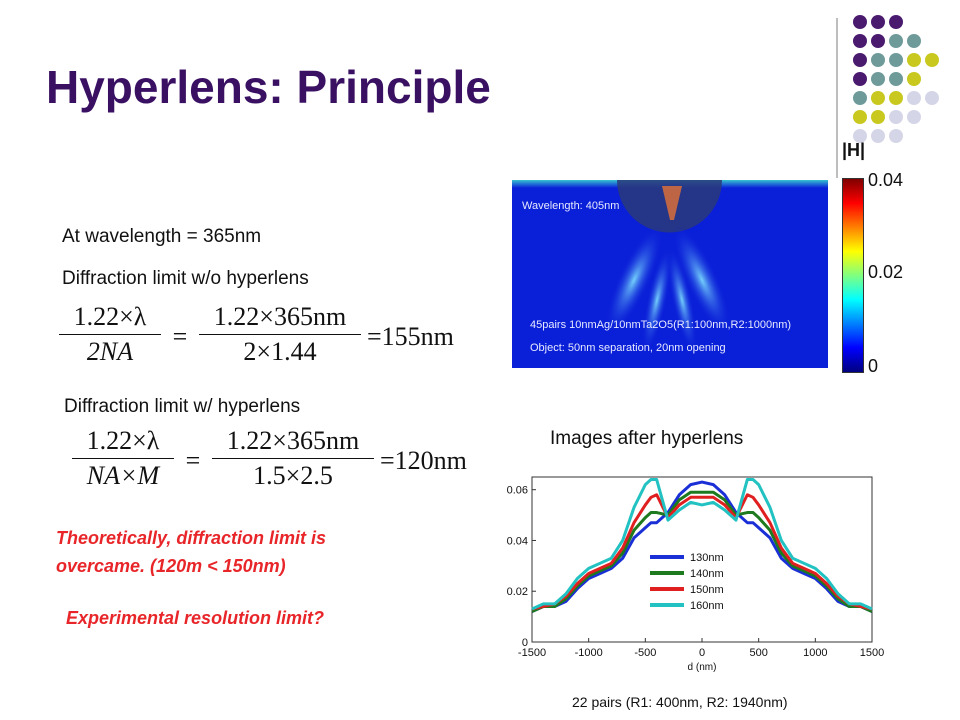 The width and height of the screenshot is (960, 720). Describe the element at coordinates (589, 653) in the screenshot. I see `x-tick-label: -1000` at that location.